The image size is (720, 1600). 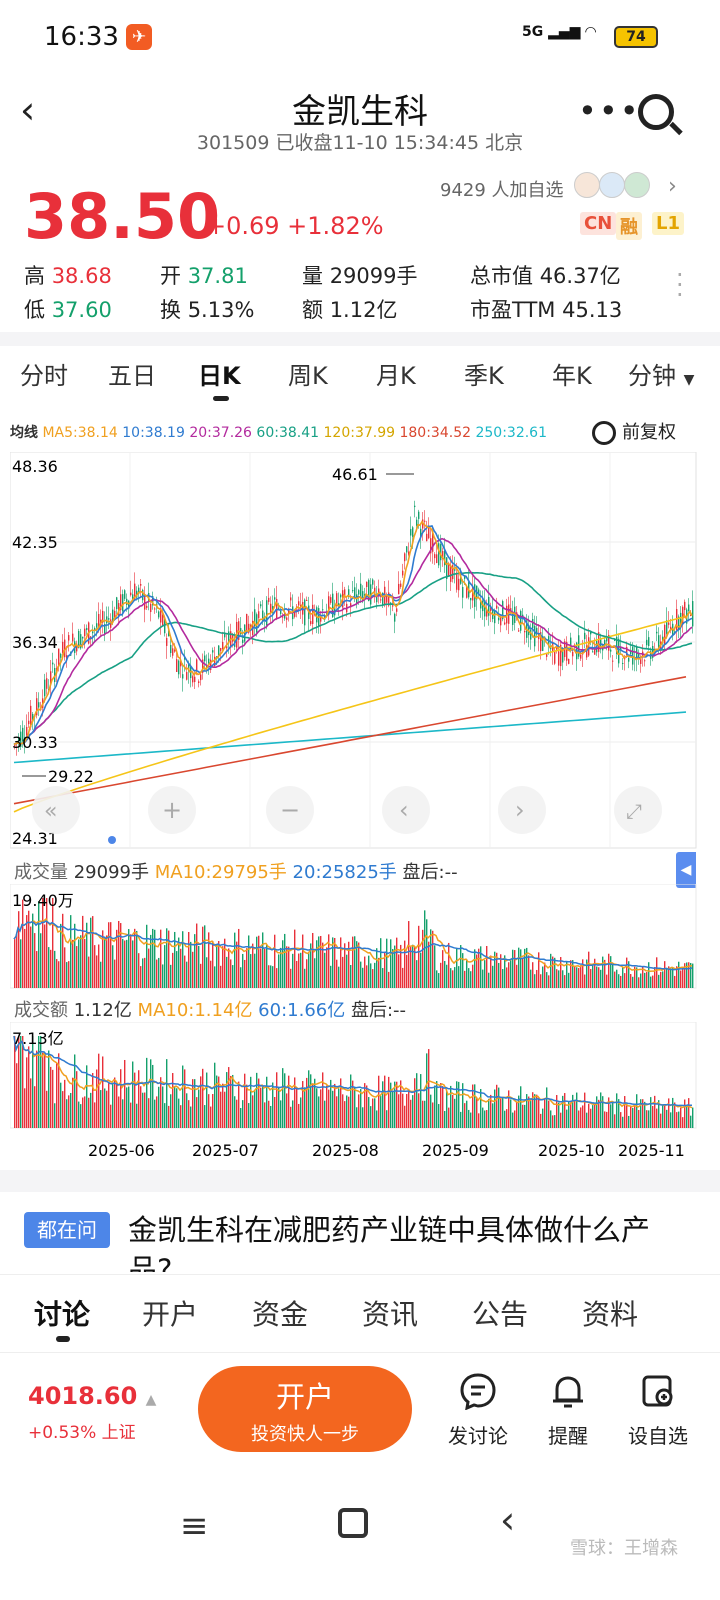 What do you see at coordinates (686, 870) in the screenshot?
I see `side-panel-toggle: ◀` at bounding box center [686, 870].